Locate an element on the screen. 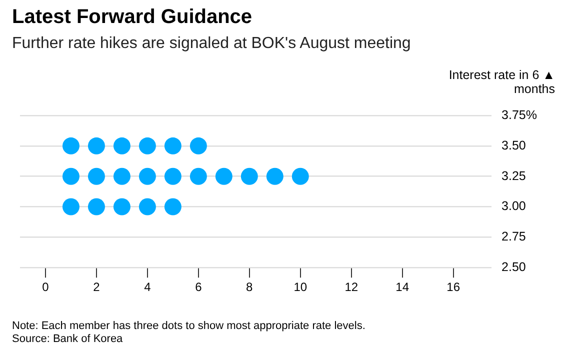  chart-subtitle: Further rate hikes are signaled at BOK's August meeting is located at coordinates (211, 44).